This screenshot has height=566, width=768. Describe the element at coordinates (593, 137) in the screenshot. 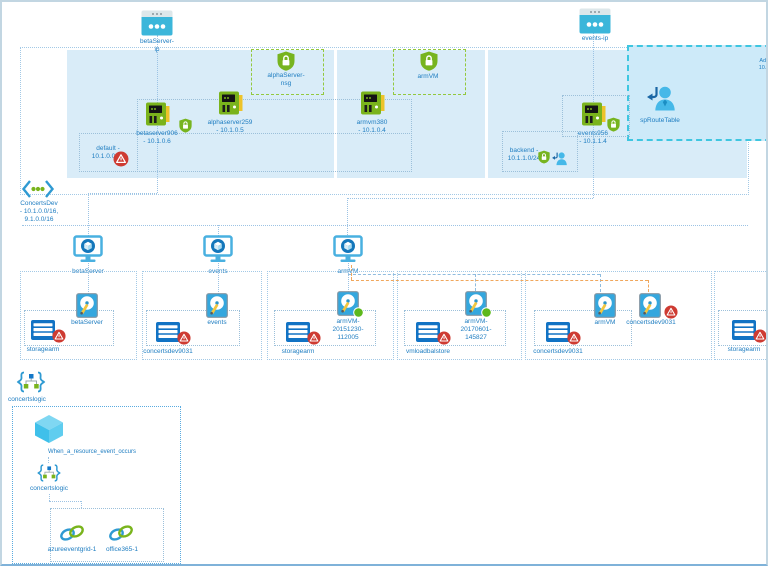

I see `nic-label: events956- 10.1.1.4` at that location.